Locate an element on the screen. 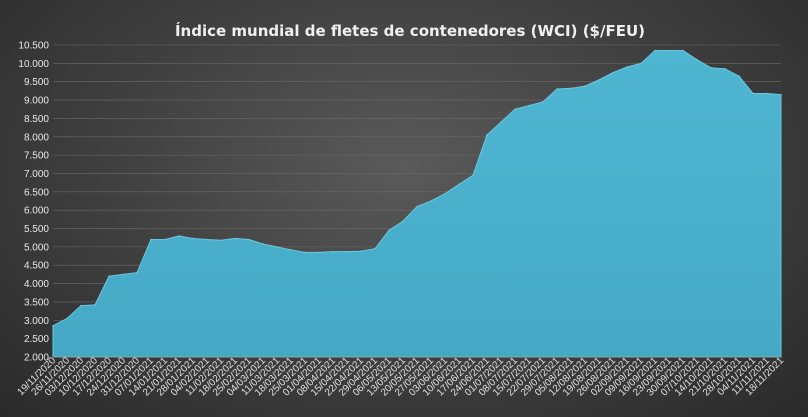 This screenshot has width=808, height=417. y-tick-label: 2.000 is located at coordinates (36, 358).